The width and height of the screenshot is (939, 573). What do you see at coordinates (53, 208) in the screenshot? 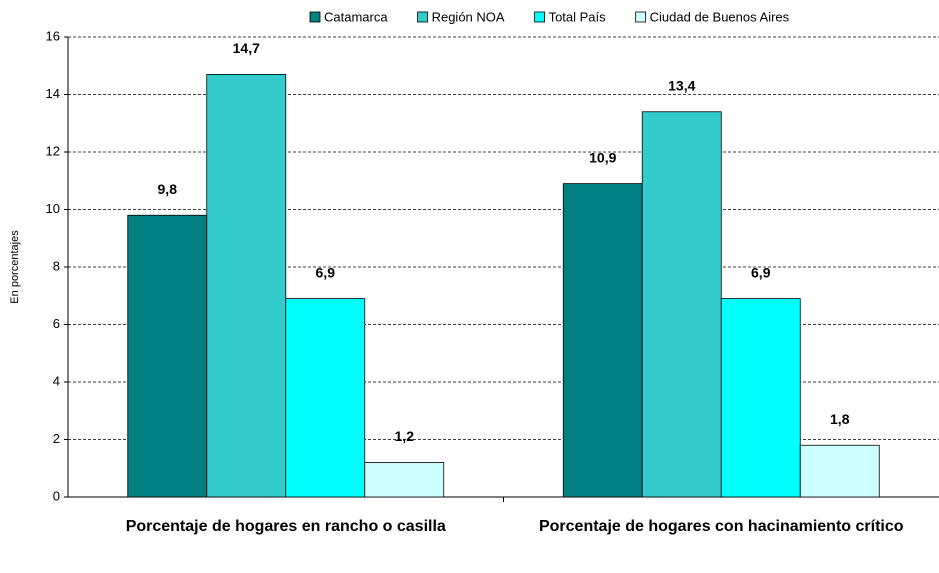
I see `y-tick-label: 10` at bounding box center [53, 208].